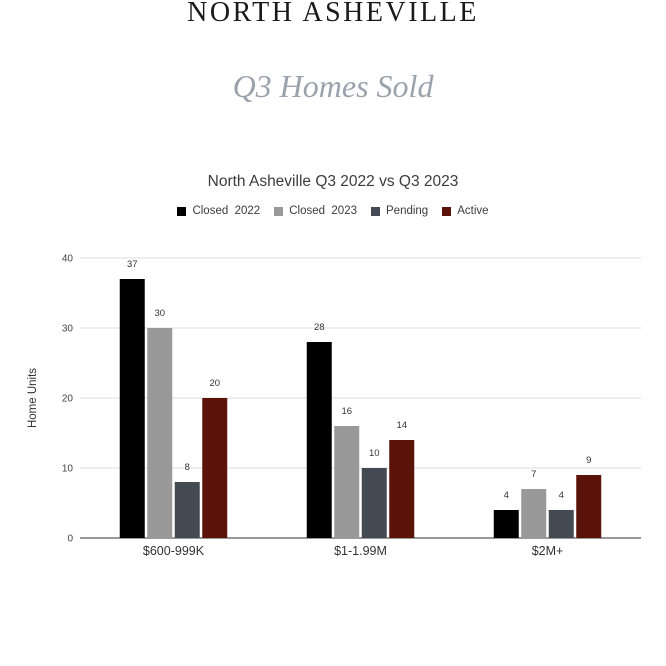  What do you see at coordinates (407, 211) in the screenshot?
I see `legend-label: Pending` at bounding box center [407, 211].